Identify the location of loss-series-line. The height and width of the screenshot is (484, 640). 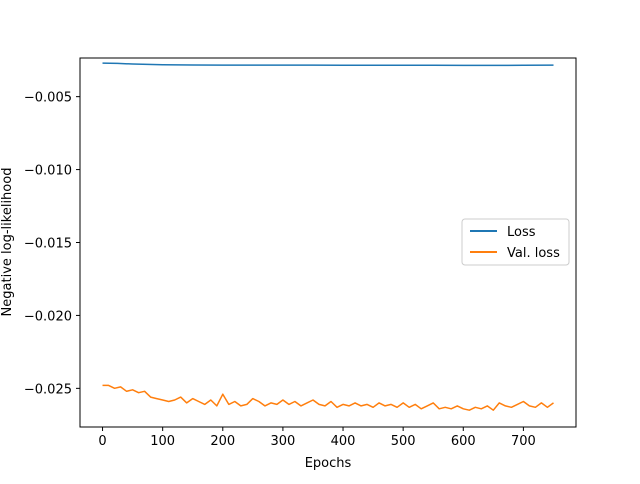
(328, 64).